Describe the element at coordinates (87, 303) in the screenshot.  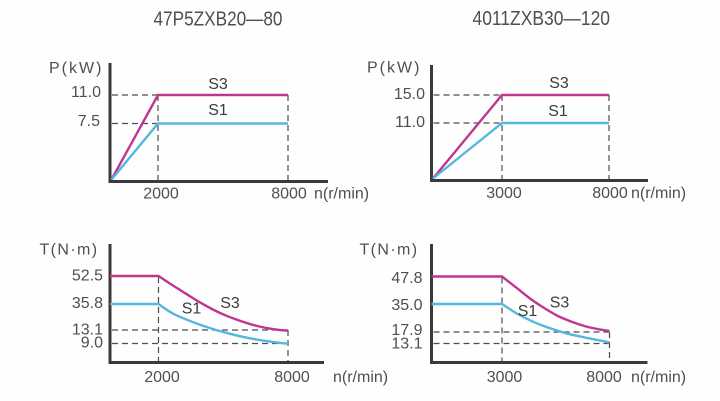
I see `svg-text: 35.8` at that location.